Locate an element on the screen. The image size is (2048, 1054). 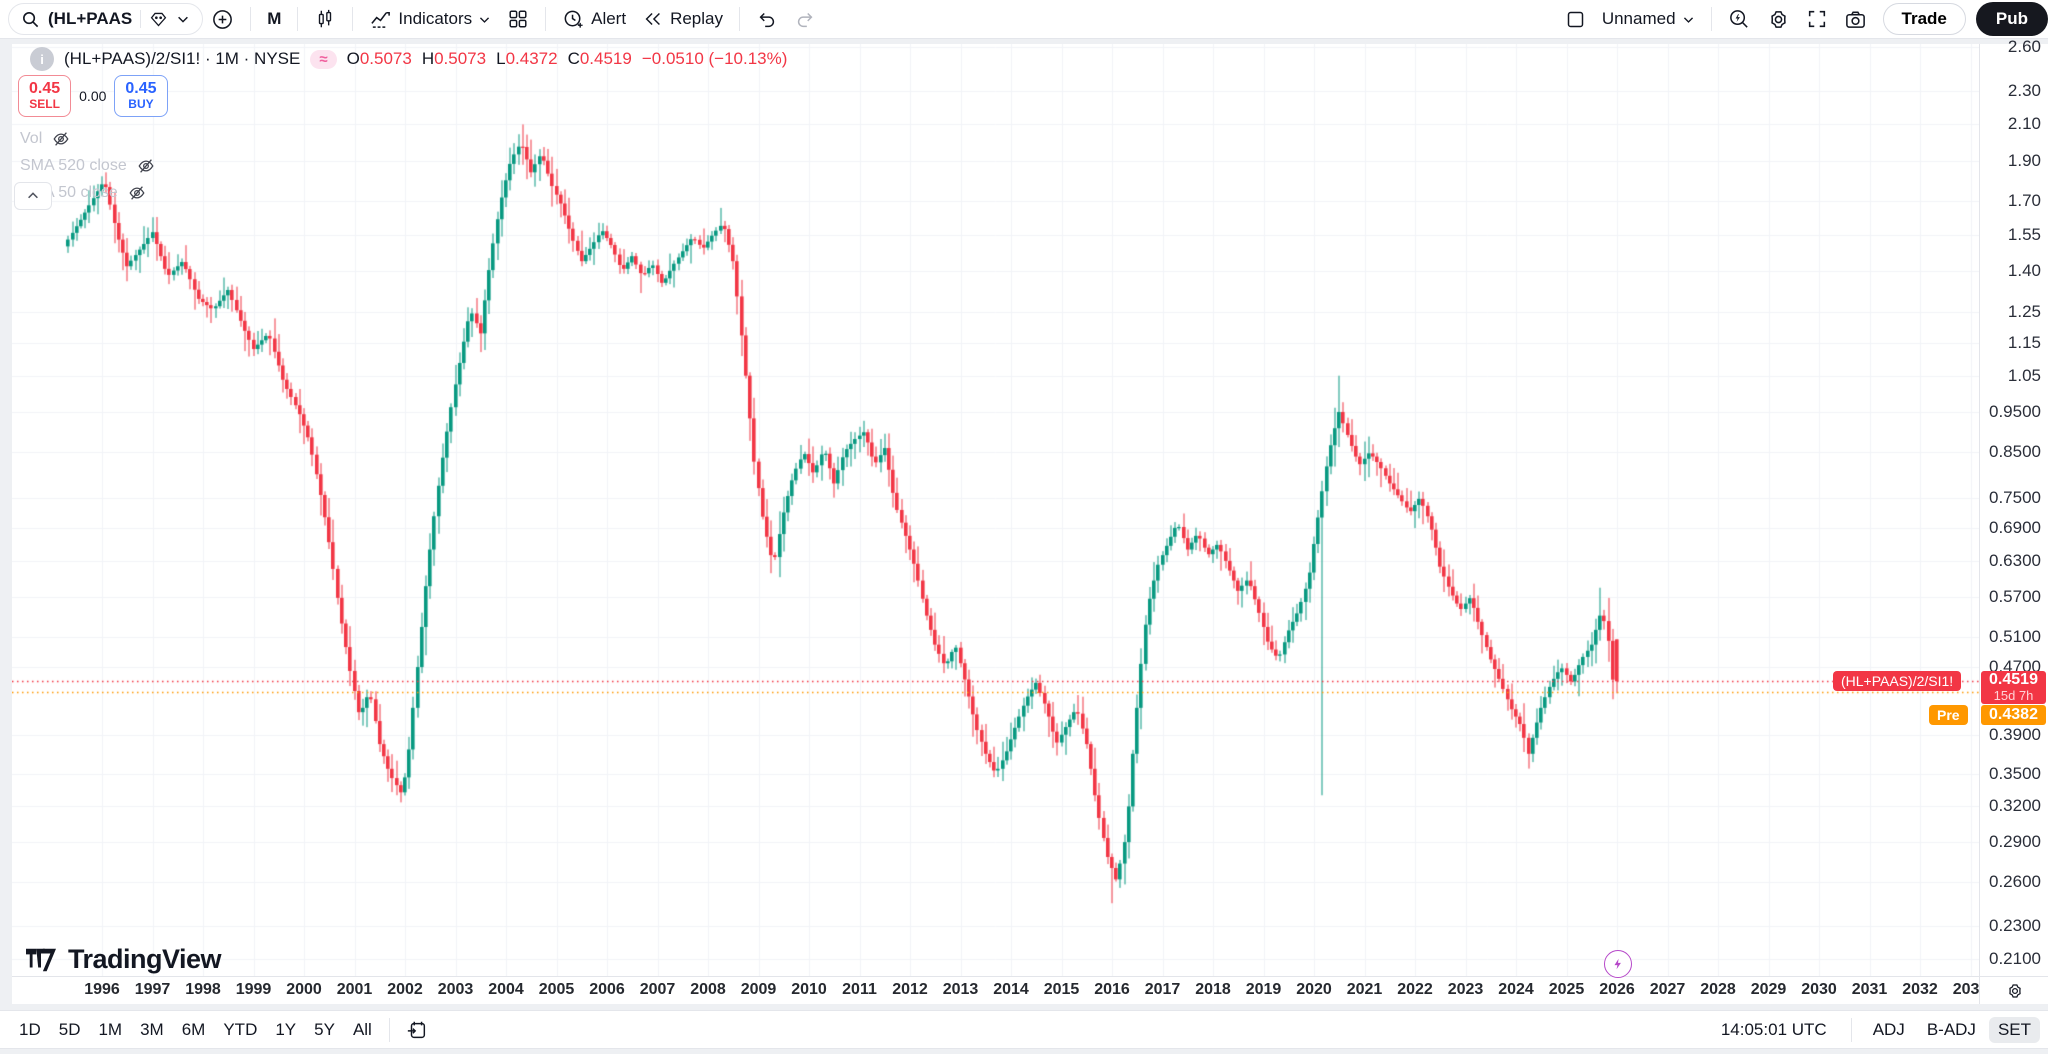
year-tick: 2015 is located at coordinates (1061, 989).